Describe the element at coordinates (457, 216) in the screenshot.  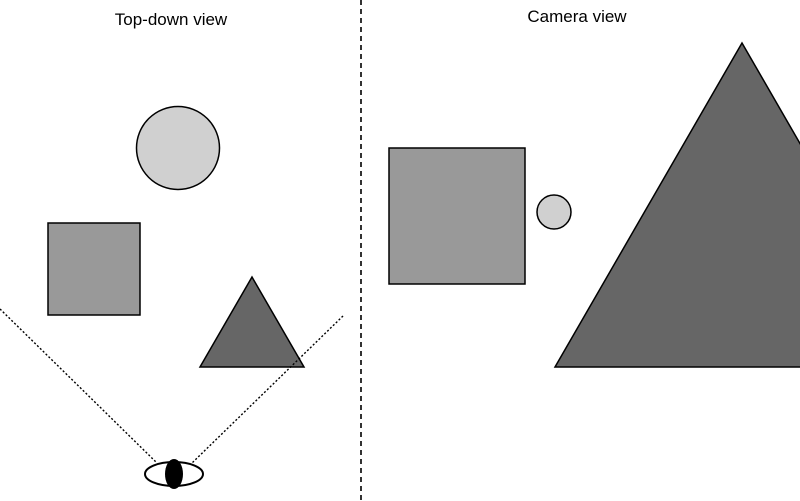
I see `camera-square` at that location.